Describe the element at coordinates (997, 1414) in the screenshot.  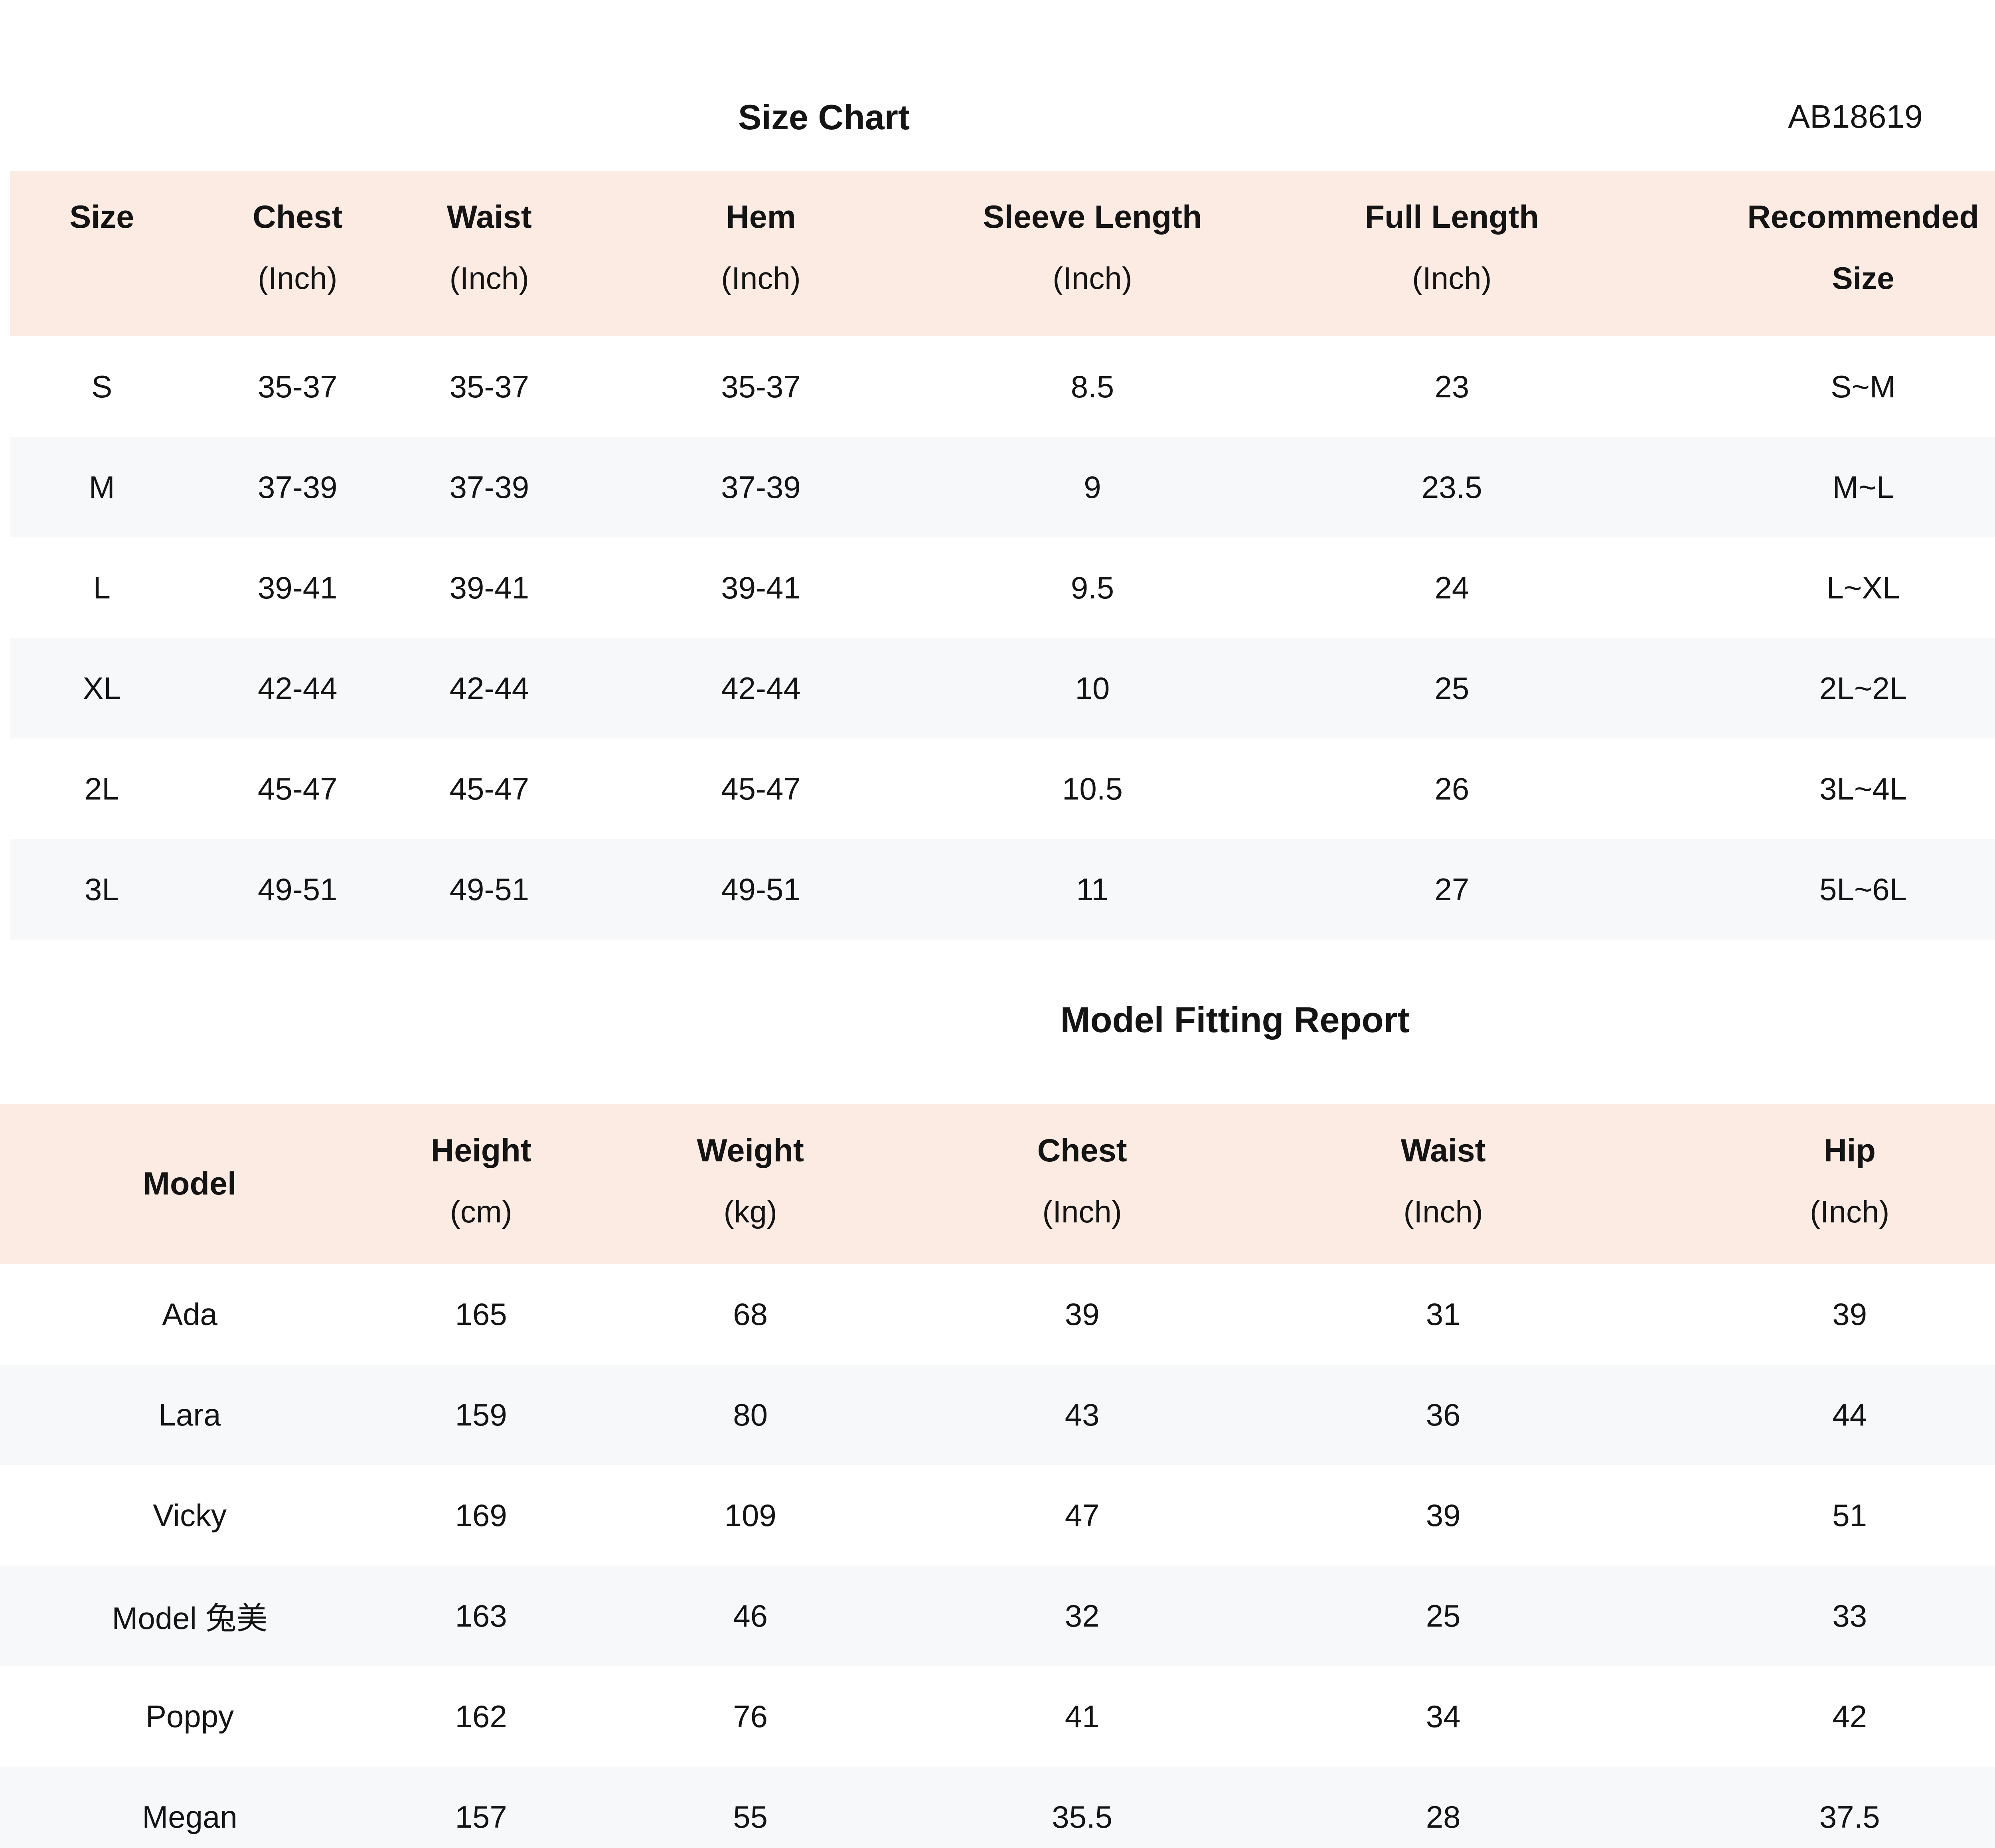
I see `fitting_report-row-lara: Lara15980433644Fit in 2L` at that location.